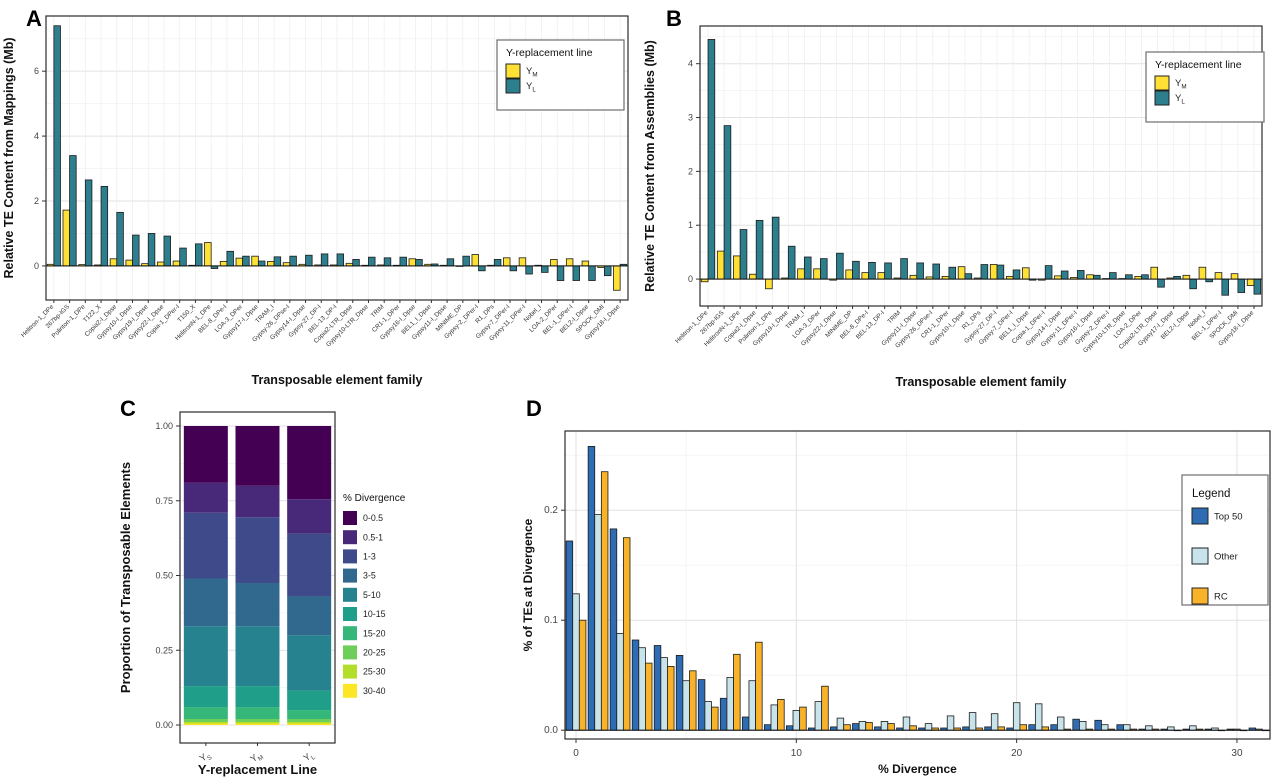 The width and height of the screenshot is (1280, 778). I want to click on y-tick-label: 0.25, so click(164, 650).